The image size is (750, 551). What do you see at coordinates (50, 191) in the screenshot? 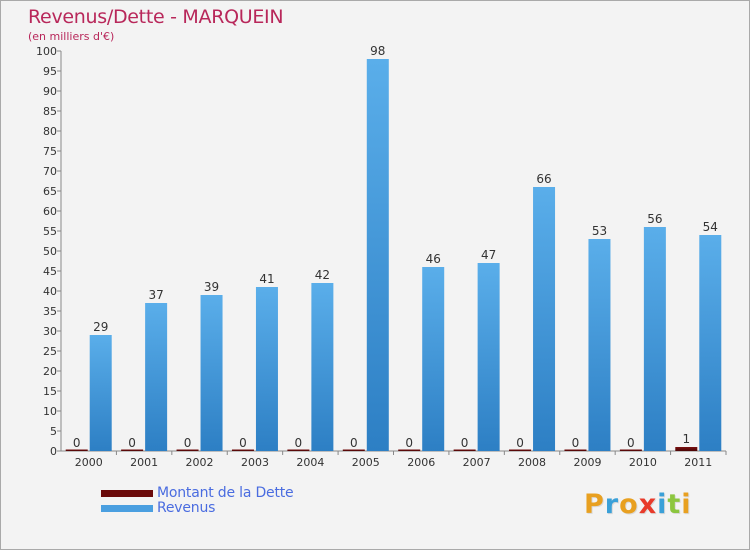
I see `y-tick-label: 65` at bounding box center [50, 191].